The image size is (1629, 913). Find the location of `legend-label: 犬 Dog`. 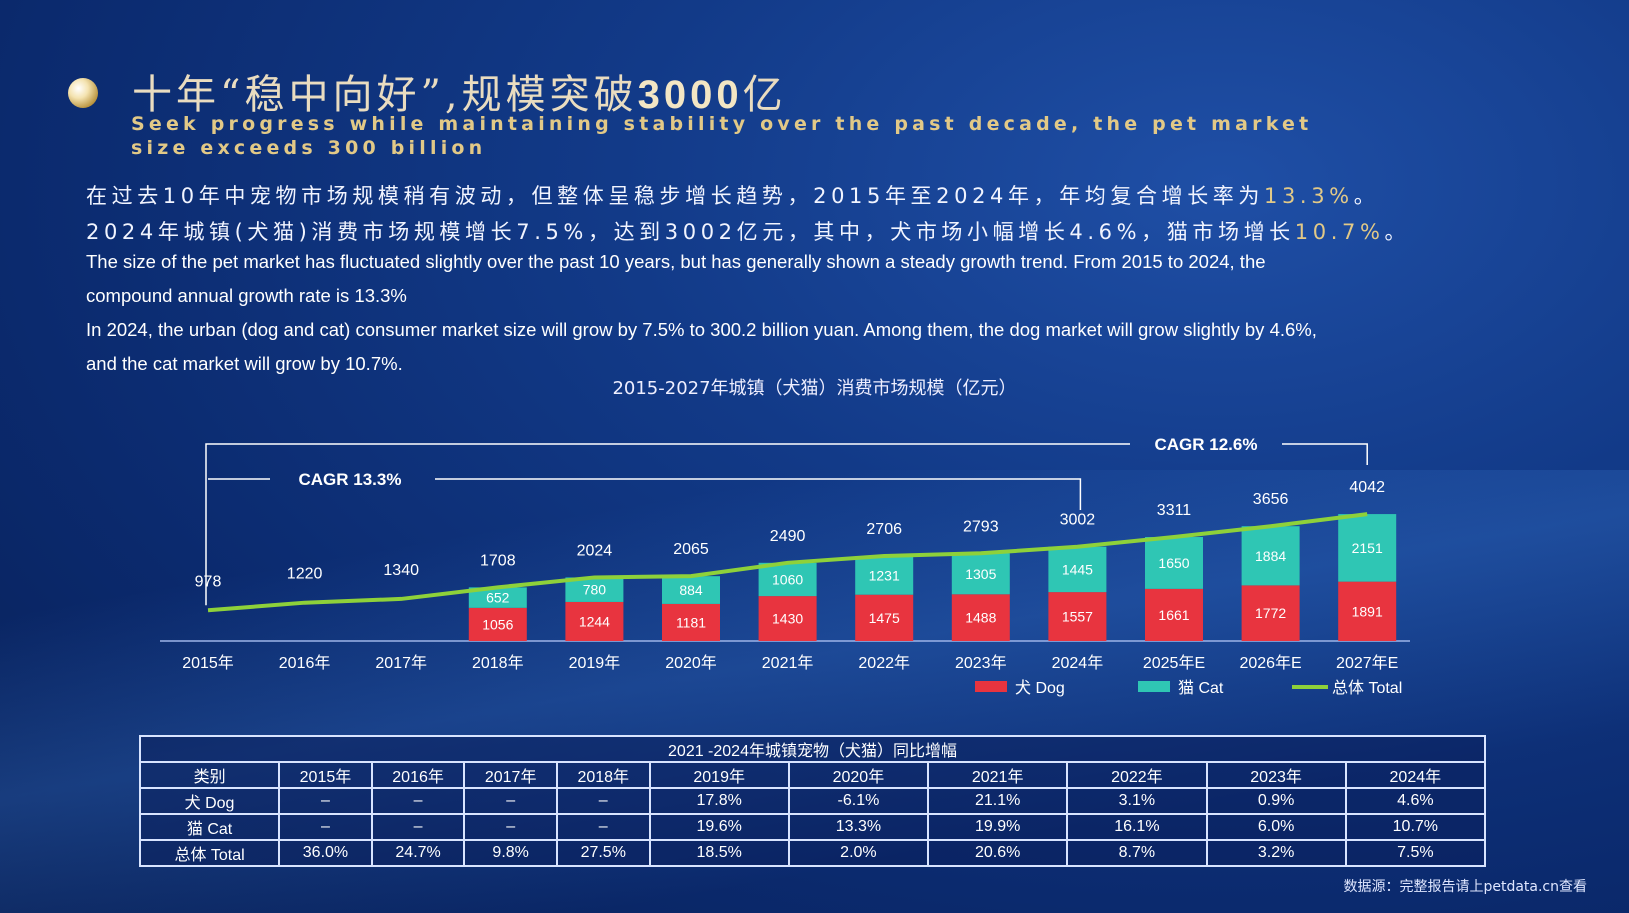

legend-label: 犬 Dog is located at coordinates (1040, 688).